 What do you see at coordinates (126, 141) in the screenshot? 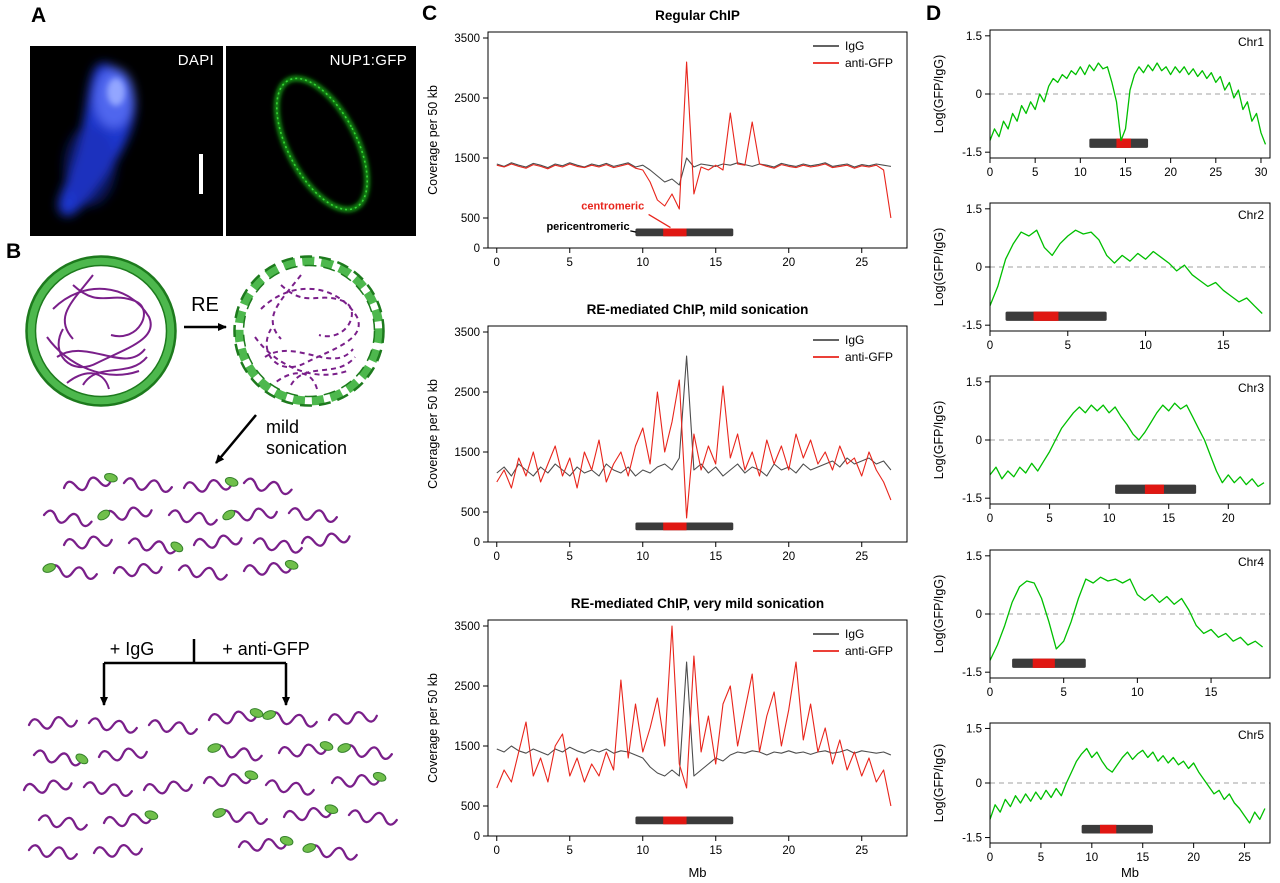
I see `dapi-micrograph: DAPI` at bounding box center [126, 141].